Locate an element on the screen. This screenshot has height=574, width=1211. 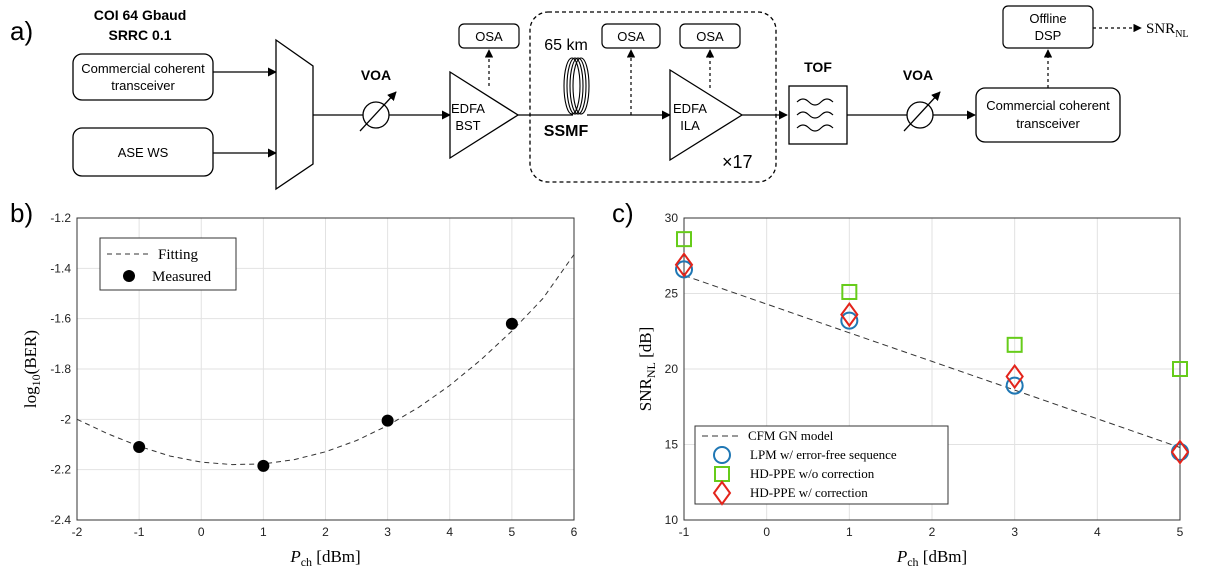
voa2-label: VOA is located at coordinates (918, 75).